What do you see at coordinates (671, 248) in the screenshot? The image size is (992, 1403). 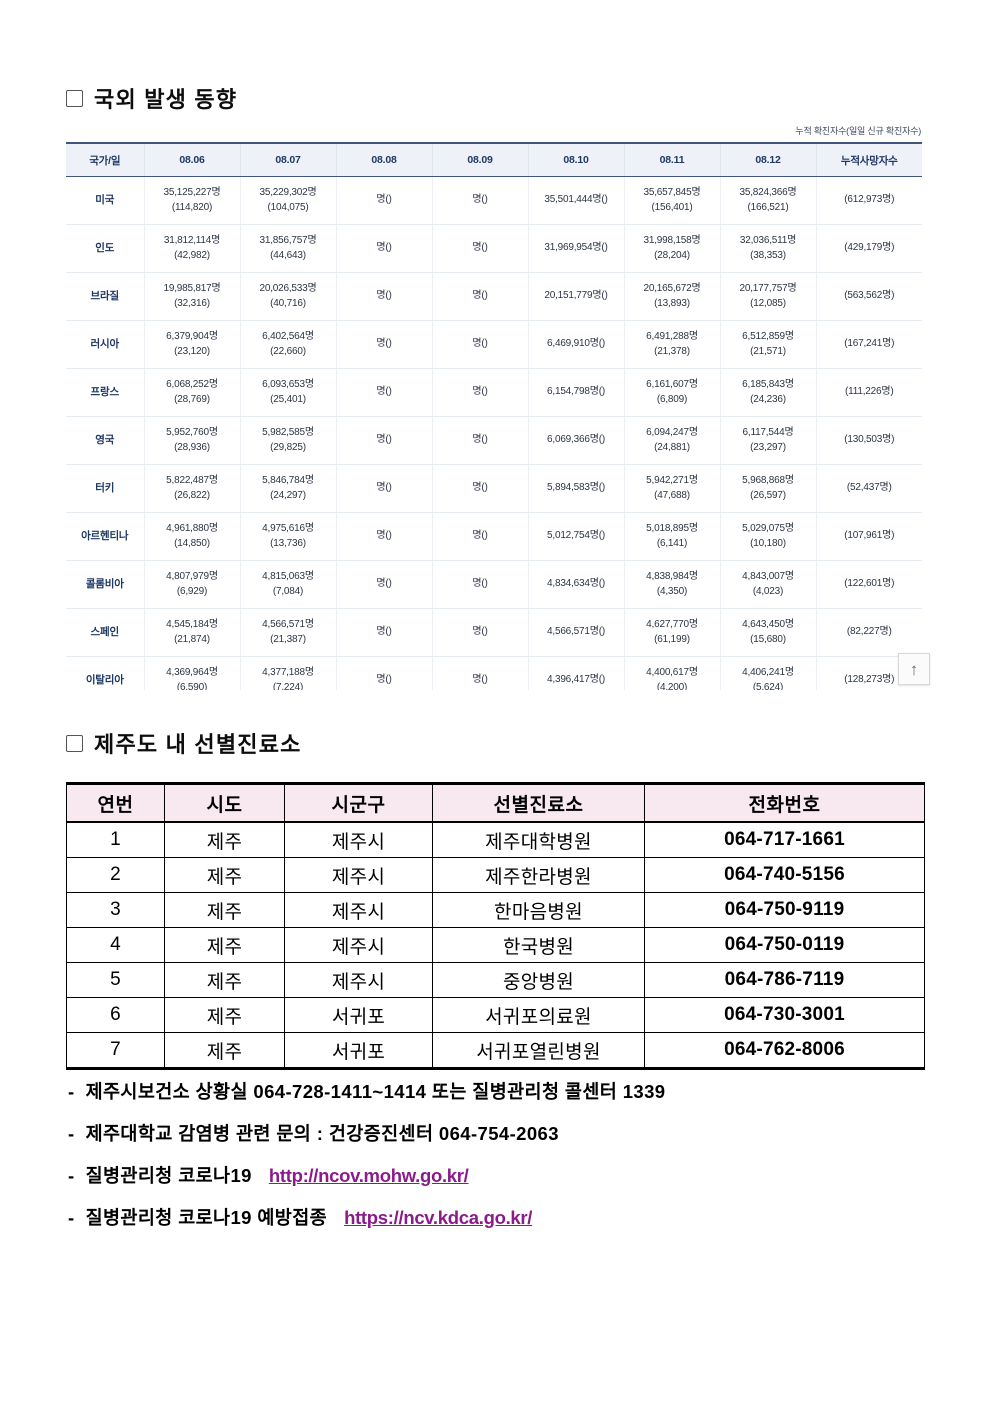 I see `case-count-cell: 31,998,158명 (28,204)` at bounding box center [671, 248].